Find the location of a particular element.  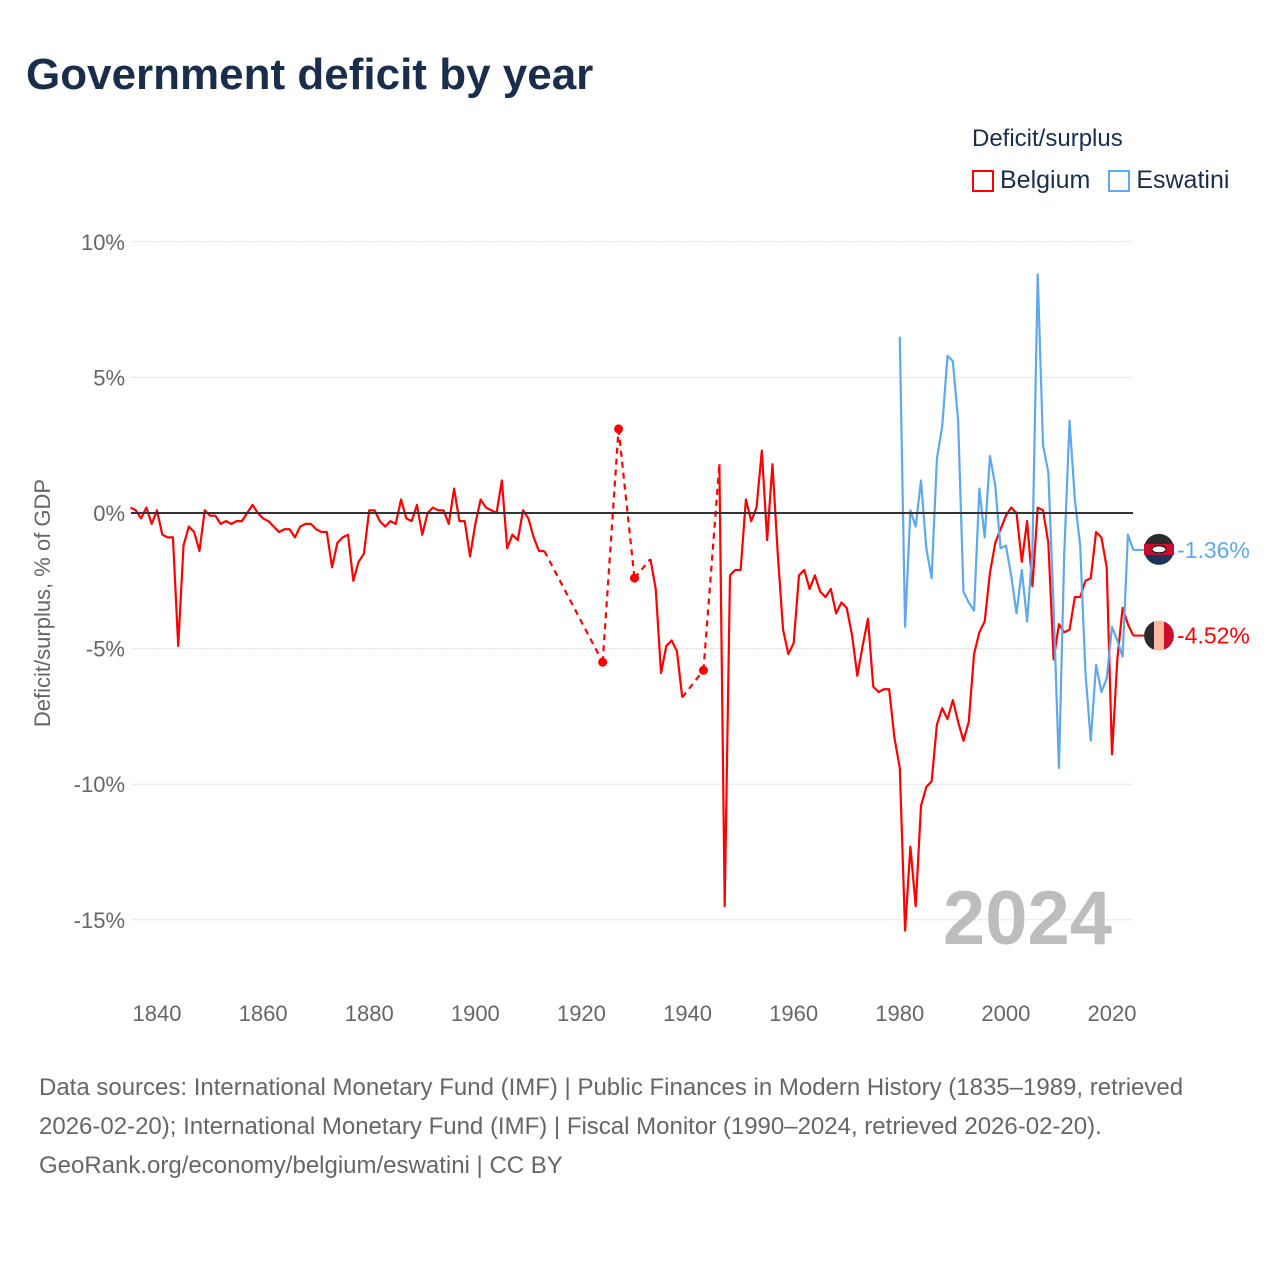

y-tick-label: 0% is located at coordinates (109, 513).